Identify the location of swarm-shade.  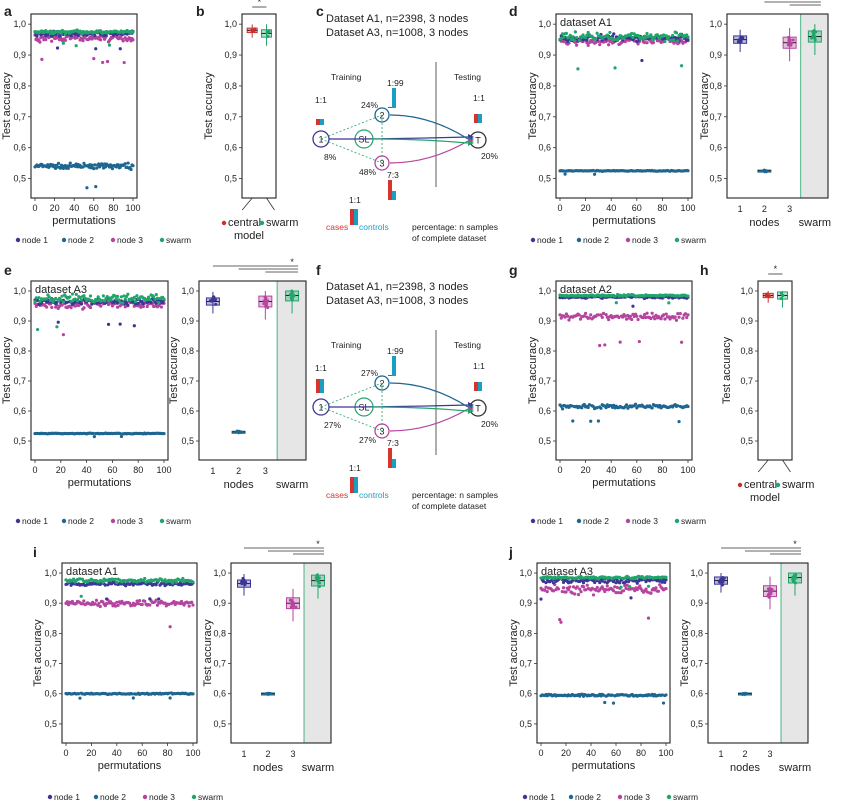
(814, 106).